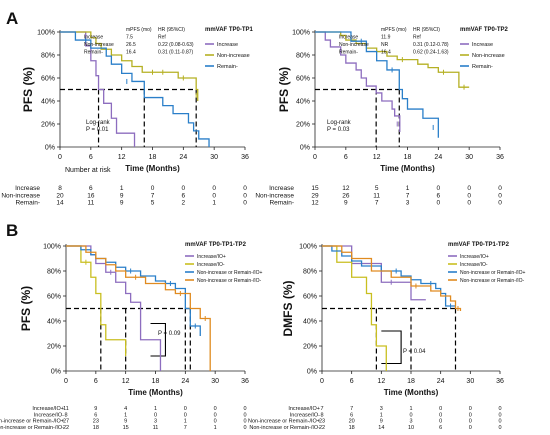 This screenshot has width=550, height=435. I want to click on risk-count: 20, so click(352, 422).